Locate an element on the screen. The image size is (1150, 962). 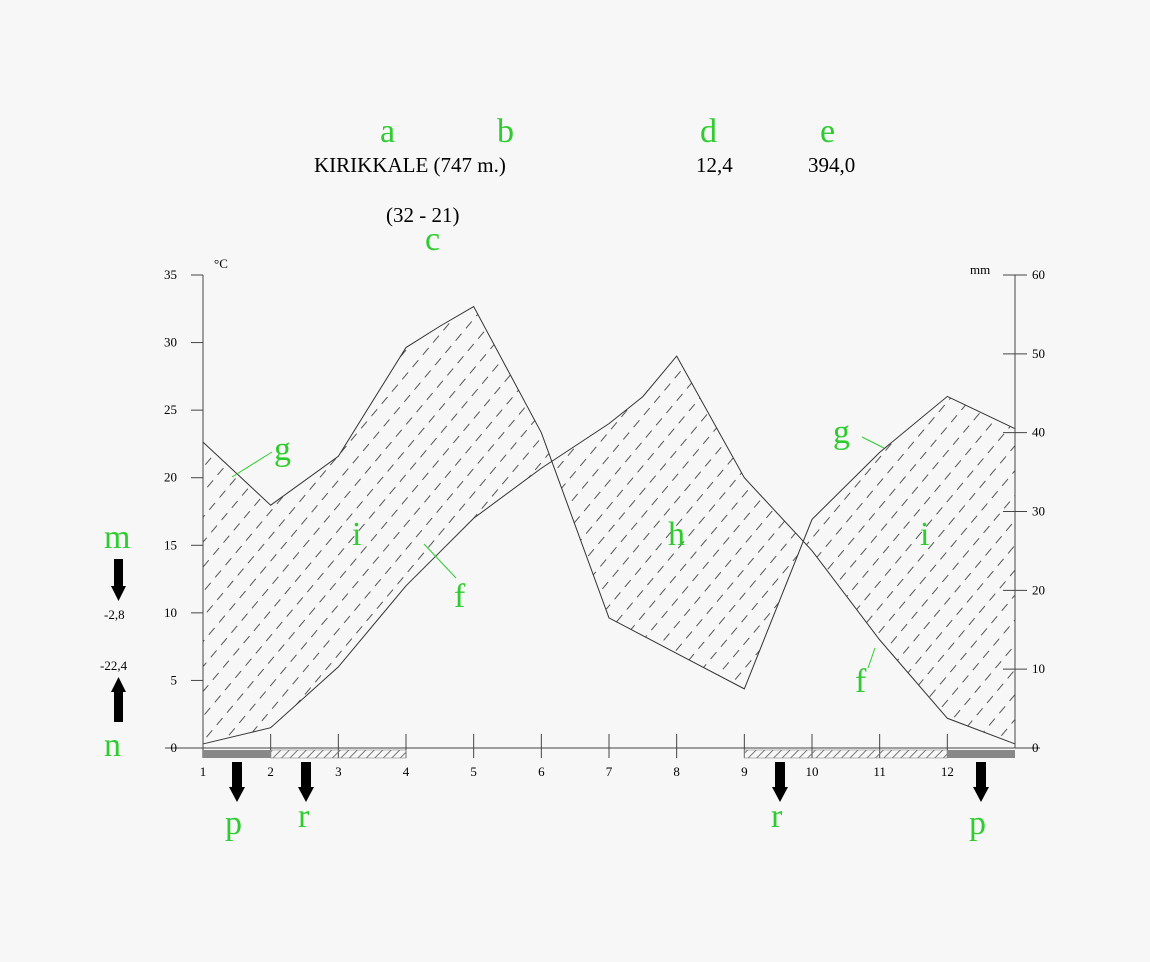
letter-m: m is located at coordinates (117, 537).